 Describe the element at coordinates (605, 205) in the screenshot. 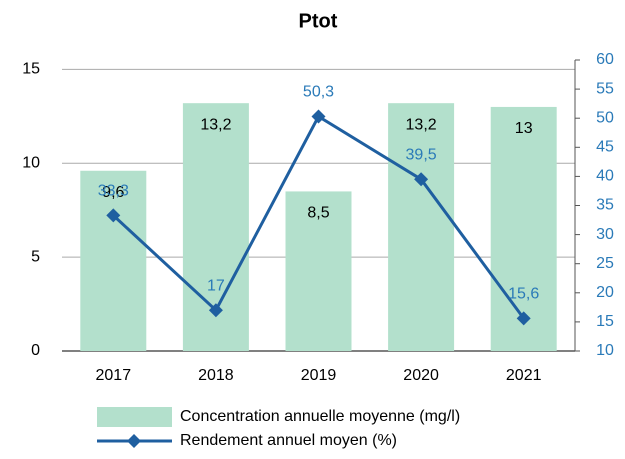

I see `y2-tick-label: 35` at that location.